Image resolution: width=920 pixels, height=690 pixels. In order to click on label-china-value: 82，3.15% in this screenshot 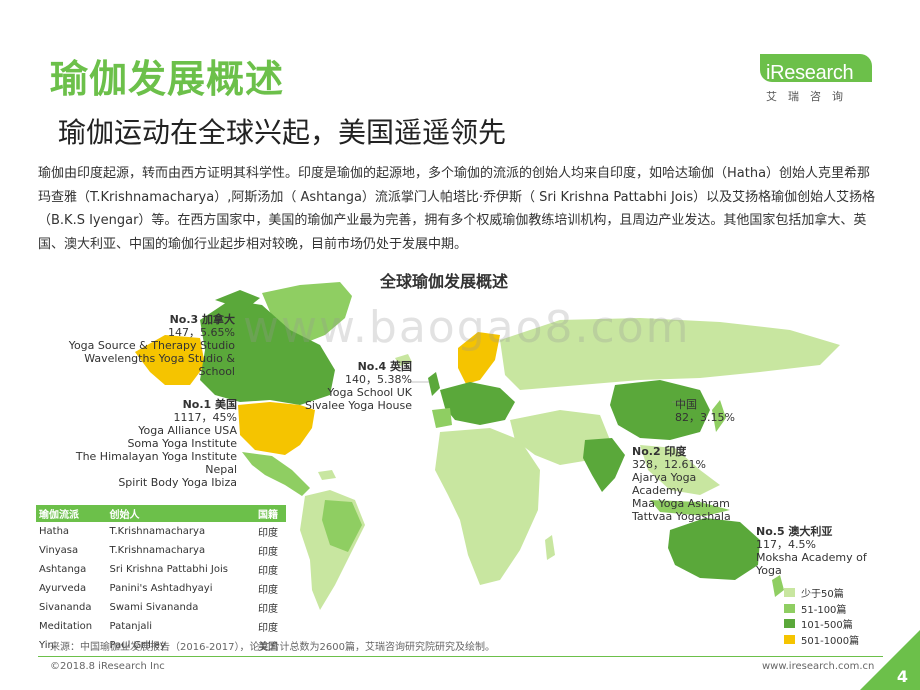, I will do `click(705, 417)`.